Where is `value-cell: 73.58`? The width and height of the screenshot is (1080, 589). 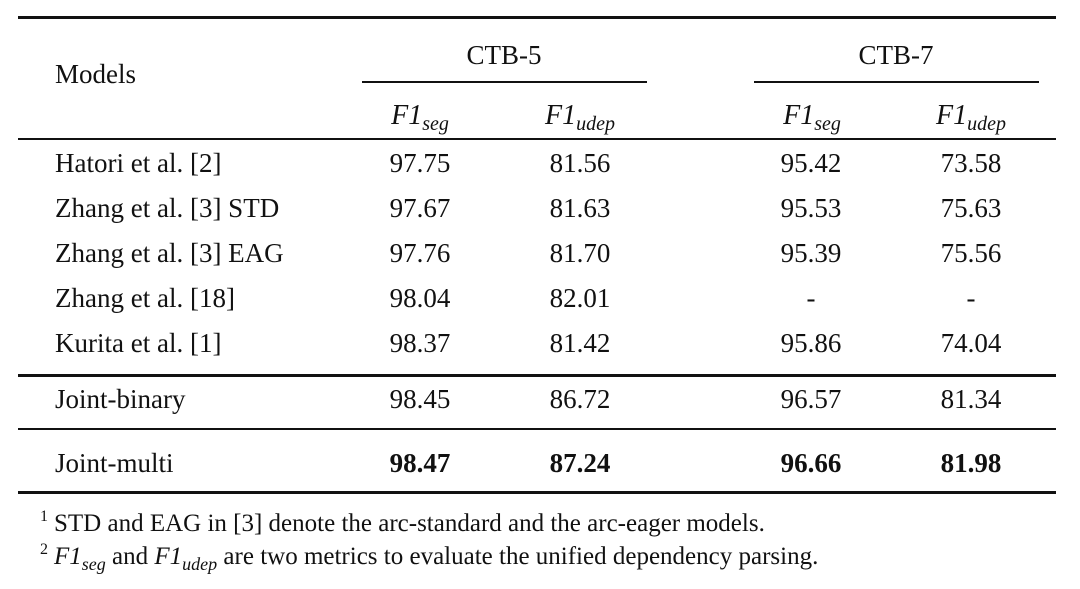 value-cell: 73.58 is located at coordinates (971, 163).